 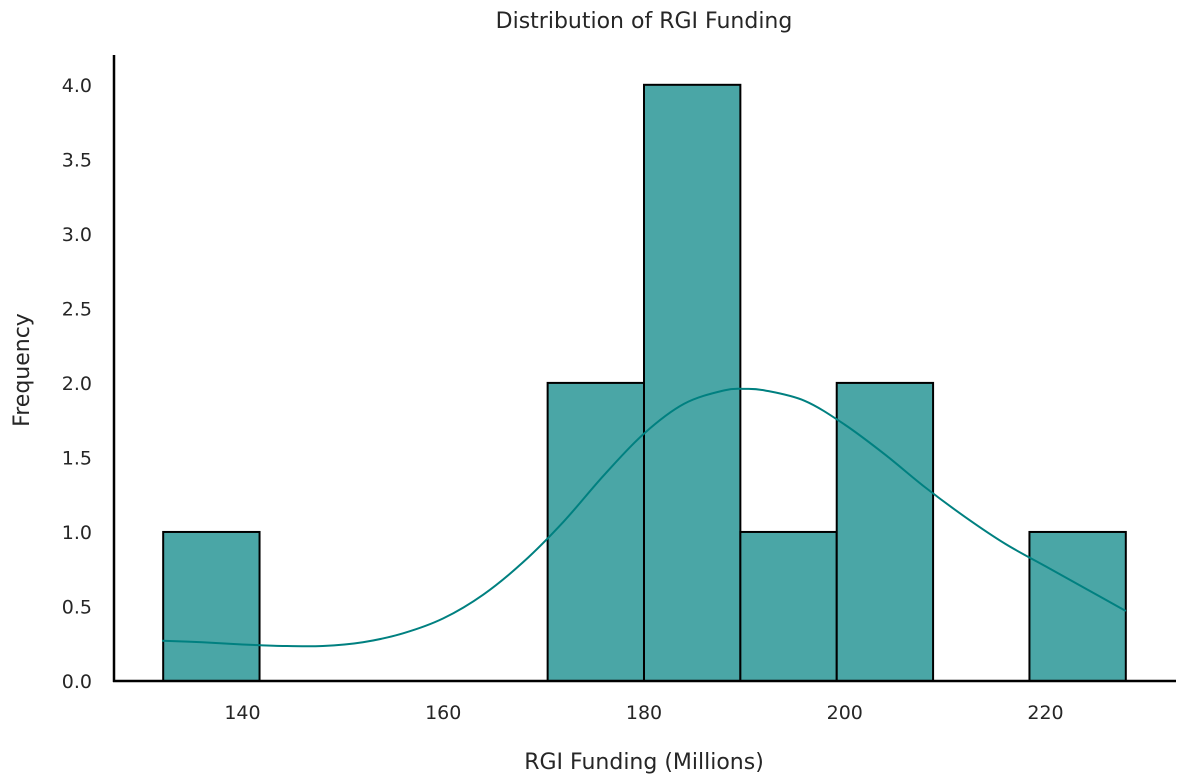 I want to click on y-tick-label: 4.0, so click(x=77, y=86).